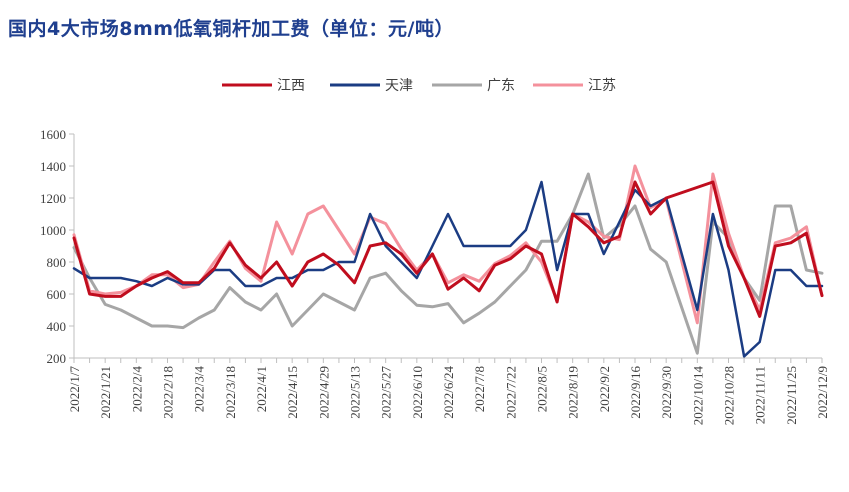 The image size is (849, 492). I want to click on x-tick-label: 2022/8/19, so click(573, 392).